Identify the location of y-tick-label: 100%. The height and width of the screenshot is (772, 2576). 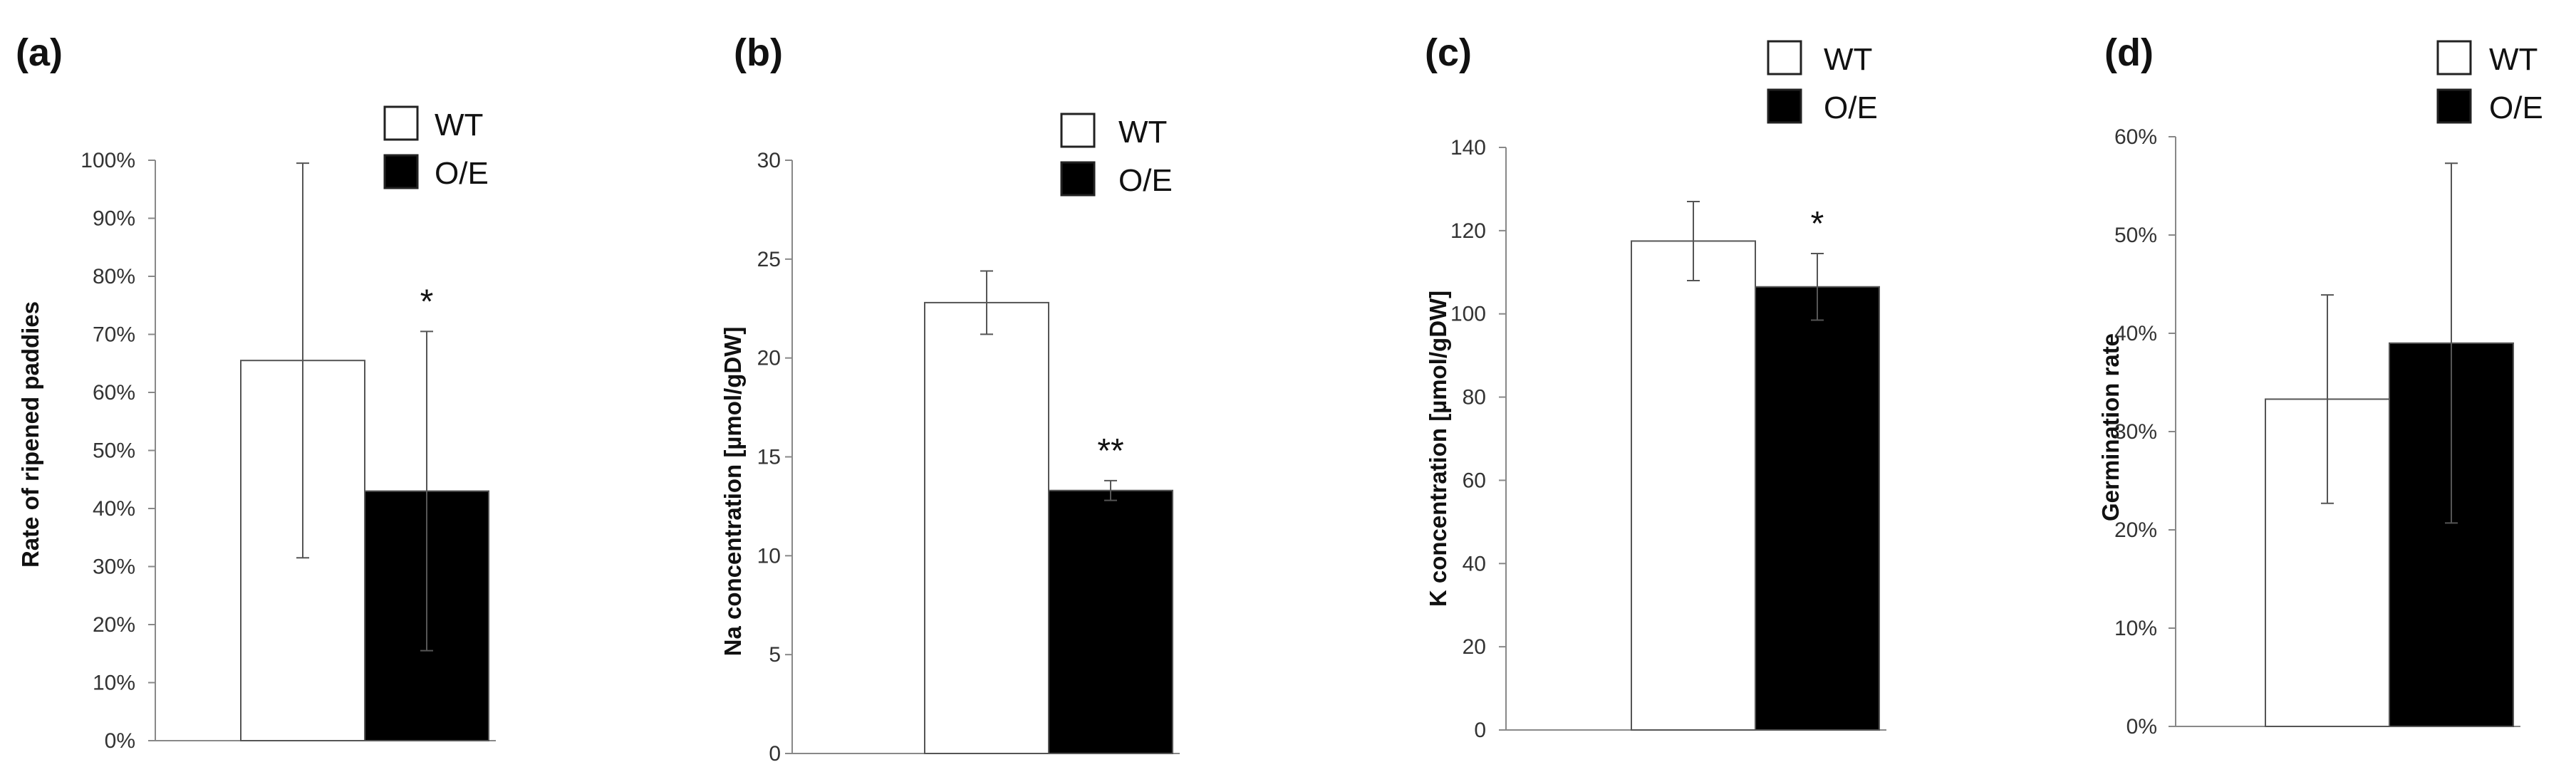
(107, 160).